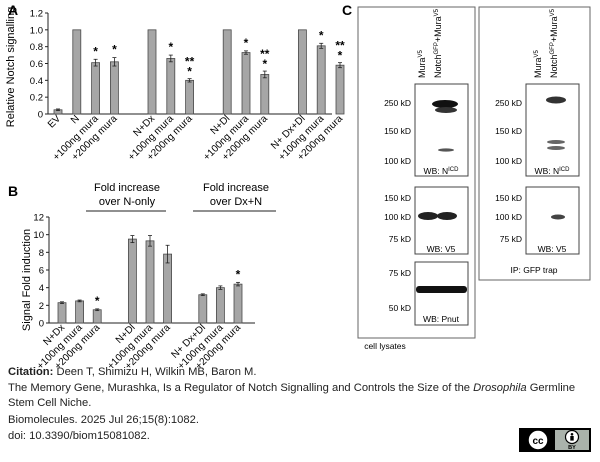 The height and width of the screenshot is (462, 600). I want to click on cc-icon, so click(538, 440).